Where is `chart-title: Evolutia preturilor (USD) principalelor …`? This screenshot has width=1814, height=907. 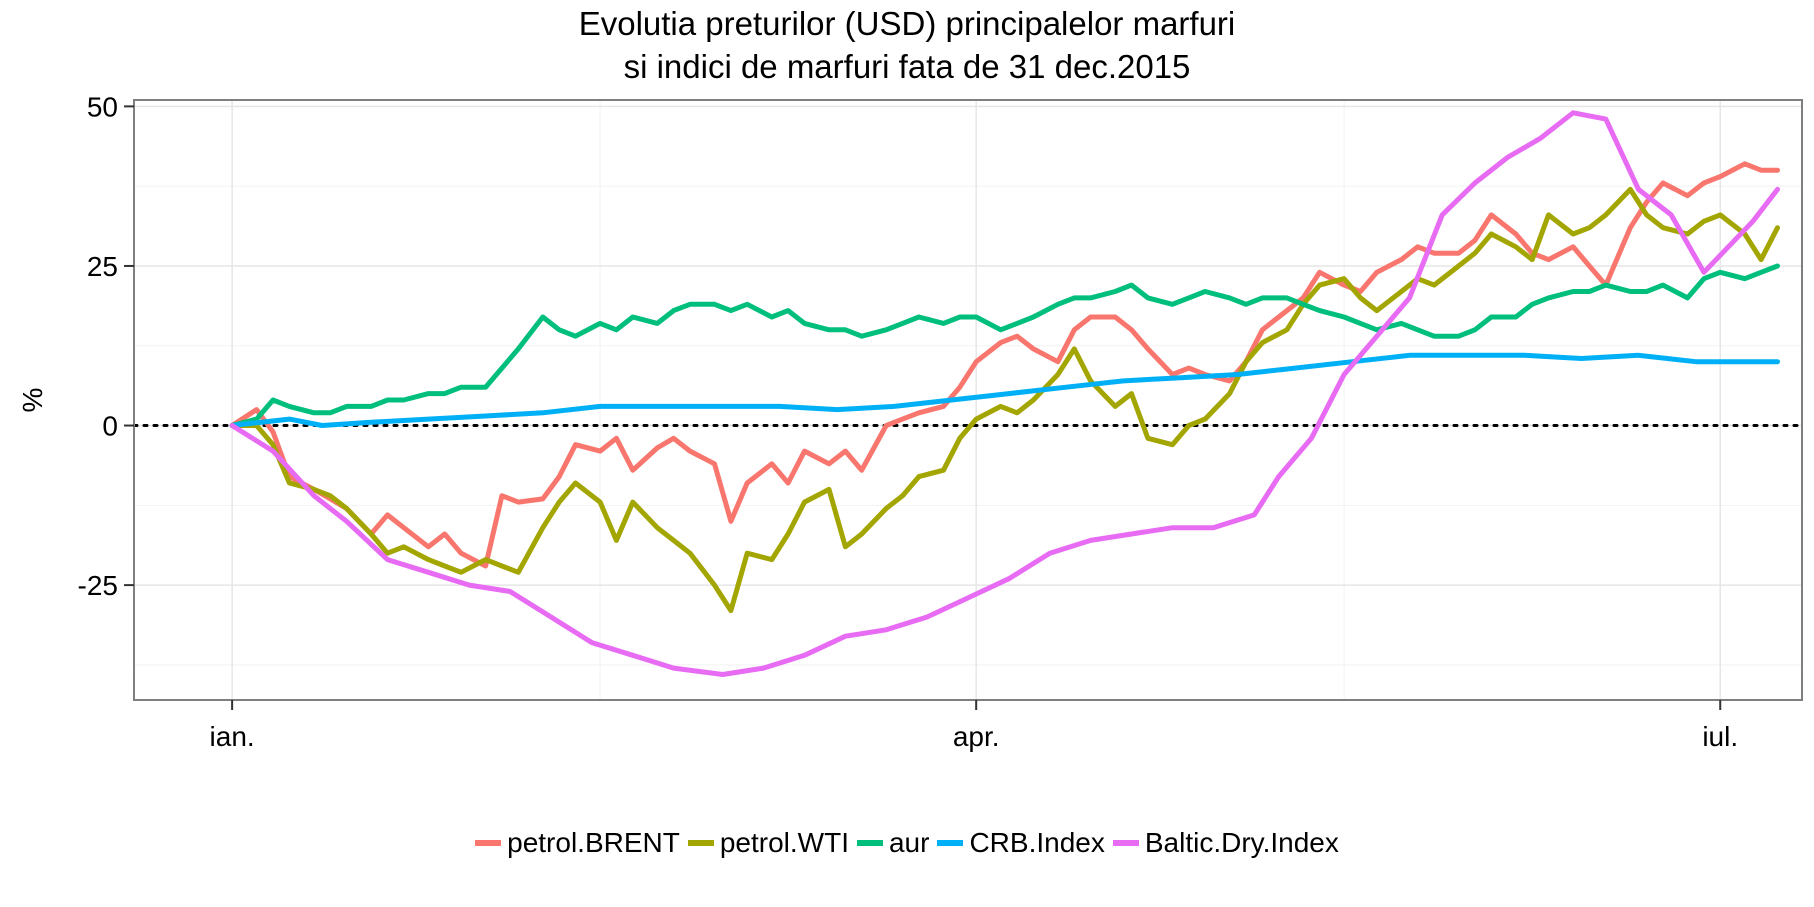
chart-title: Evolutia preturilor (USD) principalelor … is located at coordinates (907, 23).